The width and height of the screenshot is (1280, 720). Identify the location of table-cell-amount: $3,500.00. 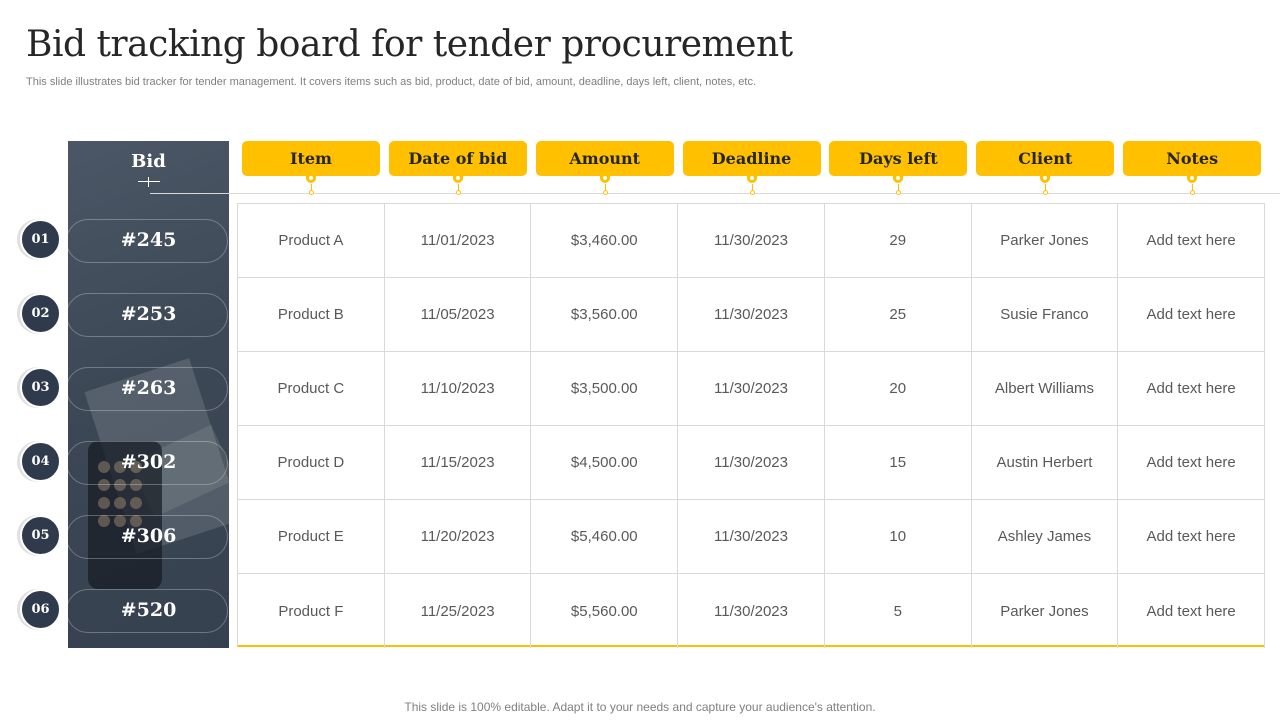
(605, 389).